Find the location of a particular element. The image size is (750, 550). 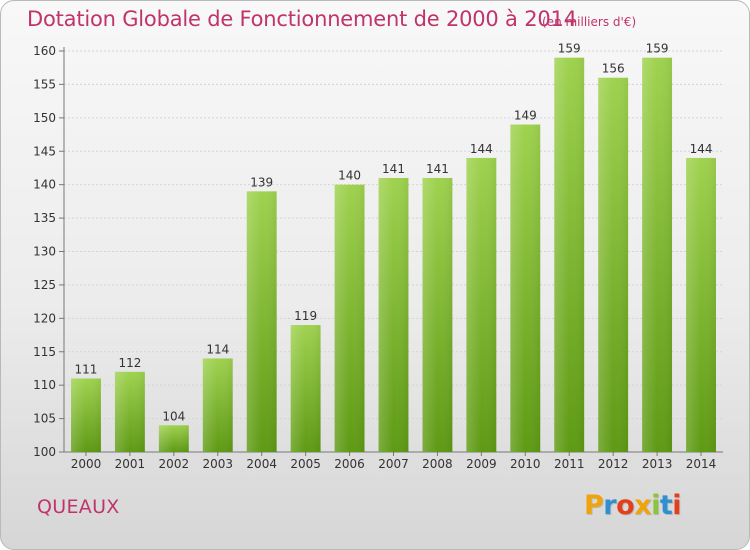

proxiti-logo: Proxiti is located at coordinates (633, 505).